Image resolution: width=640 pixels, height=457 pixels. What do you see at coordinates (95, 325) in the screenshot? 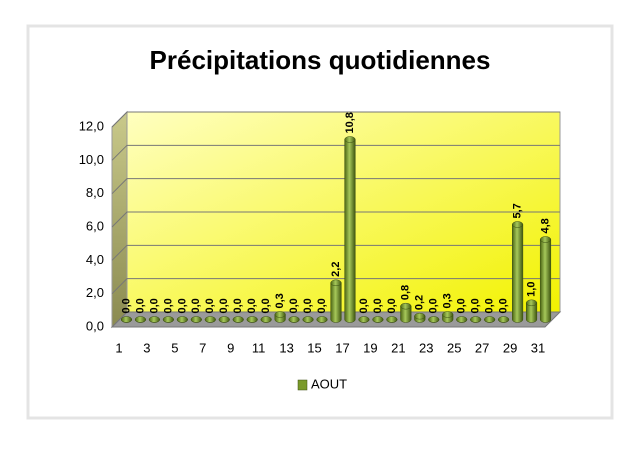
I see `y-tick-label: 0,0` at bounding box center [95, 325].